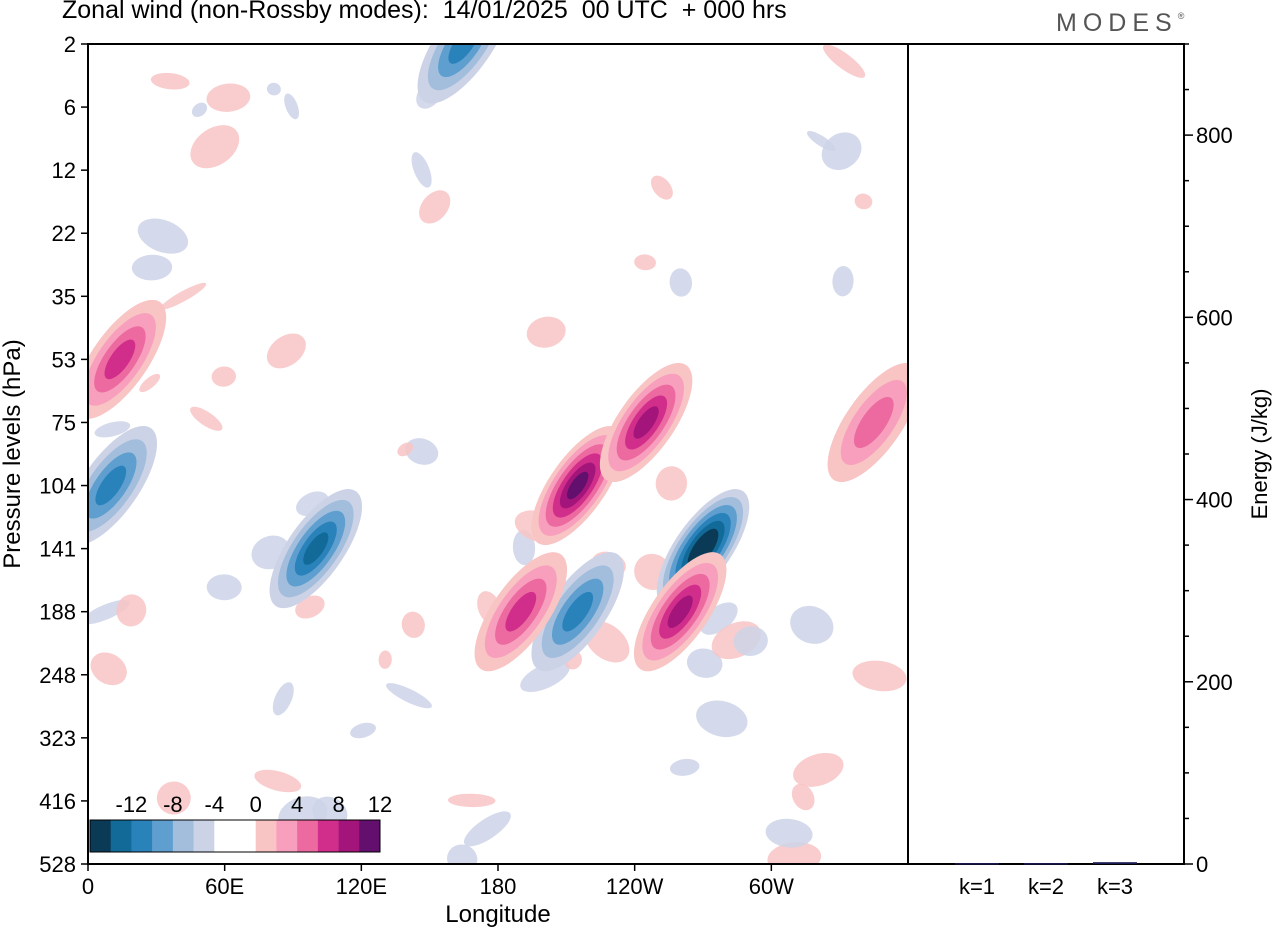 The width and height of the screenshot is (1280, 930). Describe the element at coordinates (1115, 886) in the screenshot. I see `energy-category-label: k=3` at that location.